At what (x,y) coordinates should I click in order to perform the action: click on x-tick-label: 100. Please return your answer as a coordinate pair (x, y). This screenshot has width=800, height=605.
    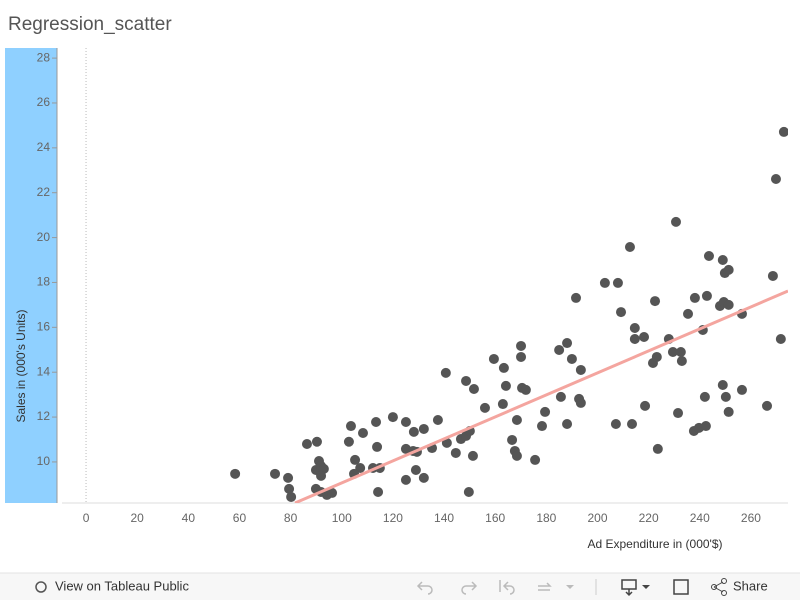
    Looking at the image, I should click on (342, 518).